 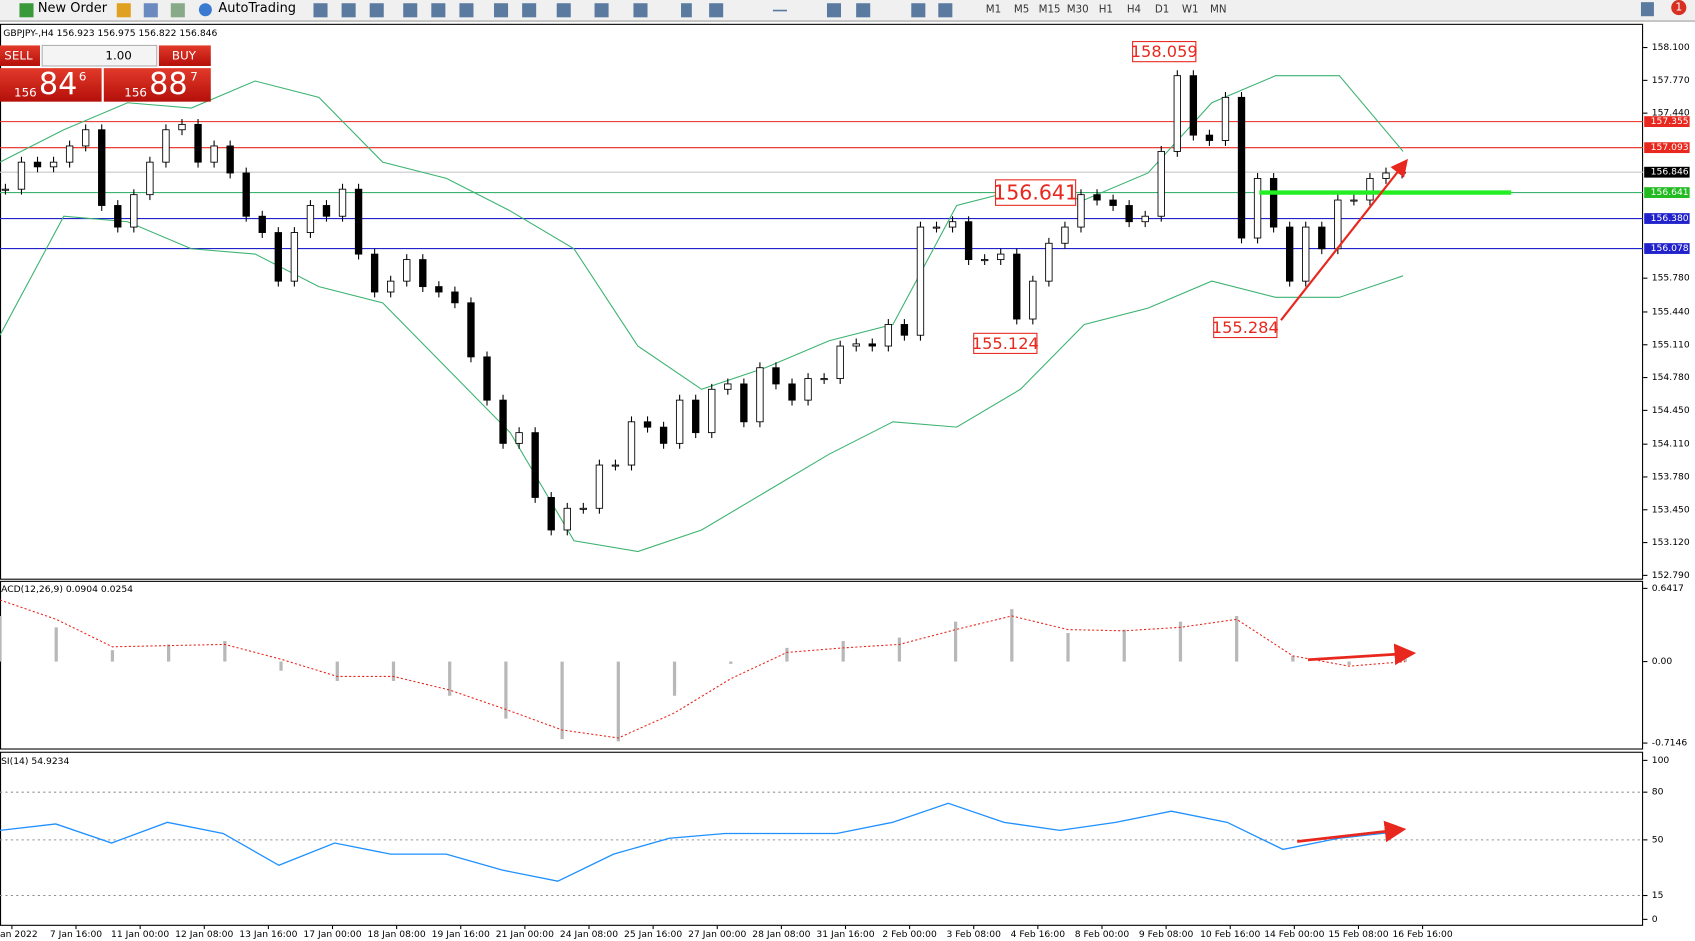 I want to click on ask-box, so click(x=157, y=85).